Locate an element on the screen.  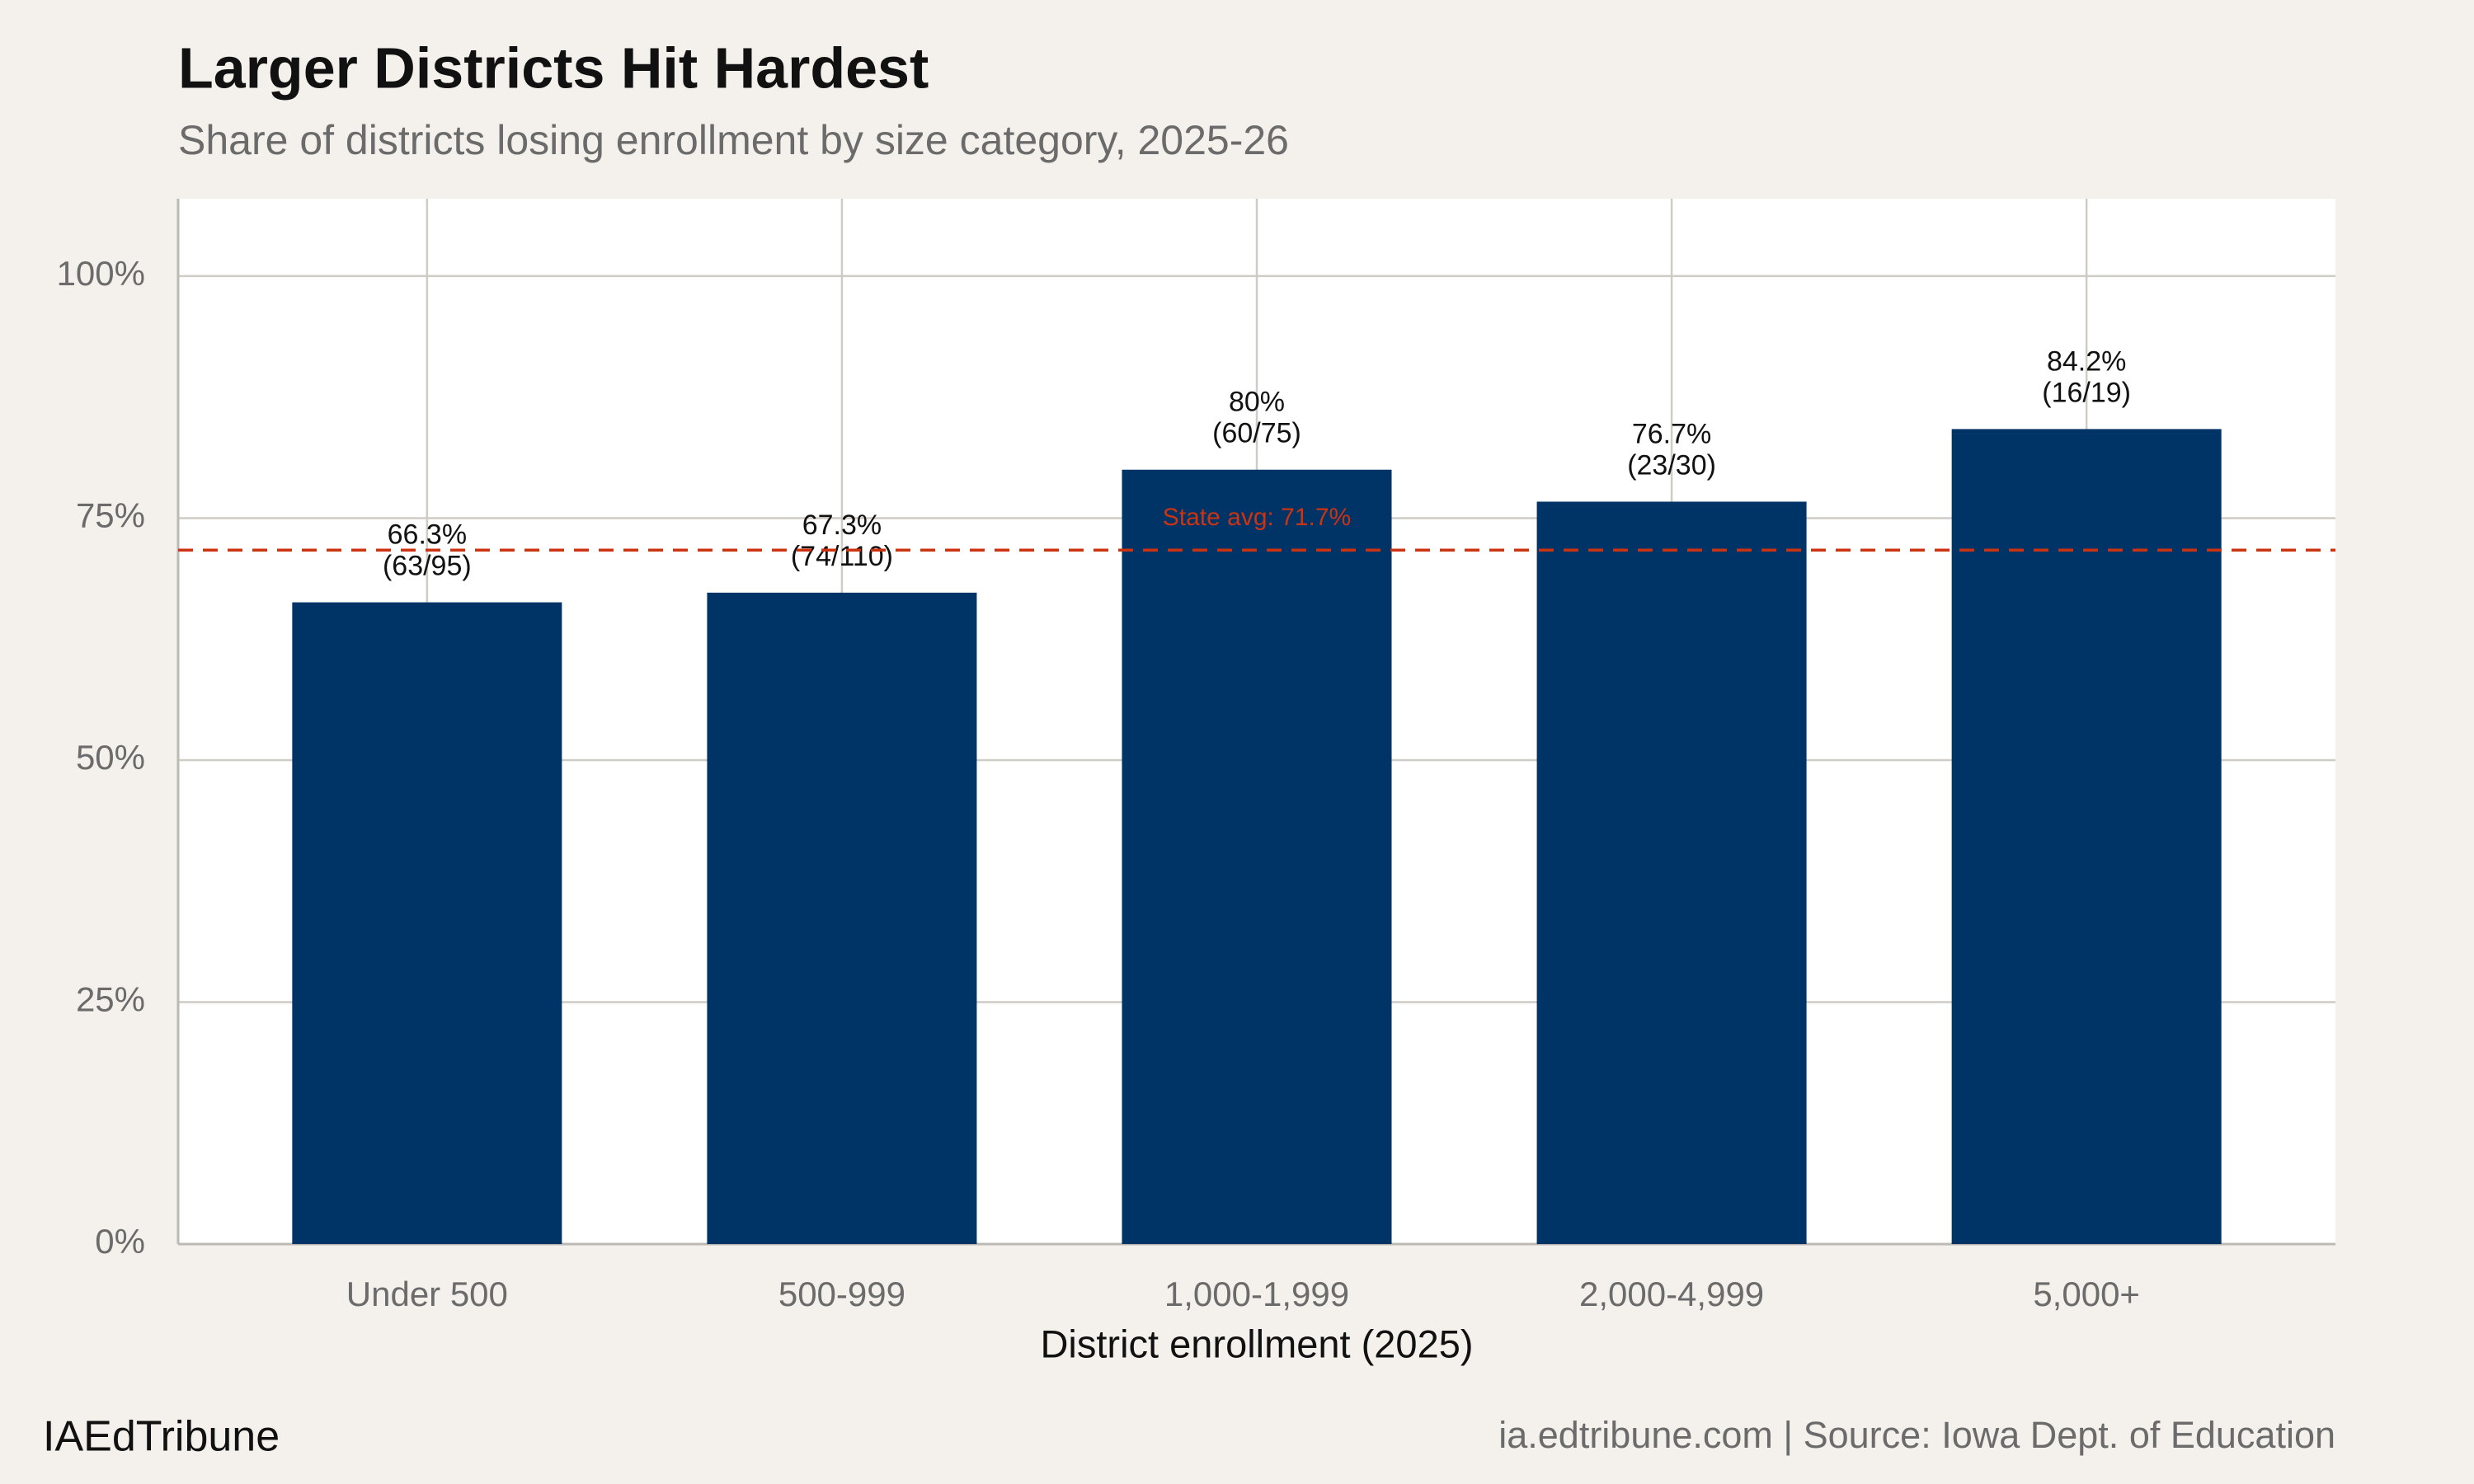
y-tick-label: 75% is located at coordinates (110, 515).